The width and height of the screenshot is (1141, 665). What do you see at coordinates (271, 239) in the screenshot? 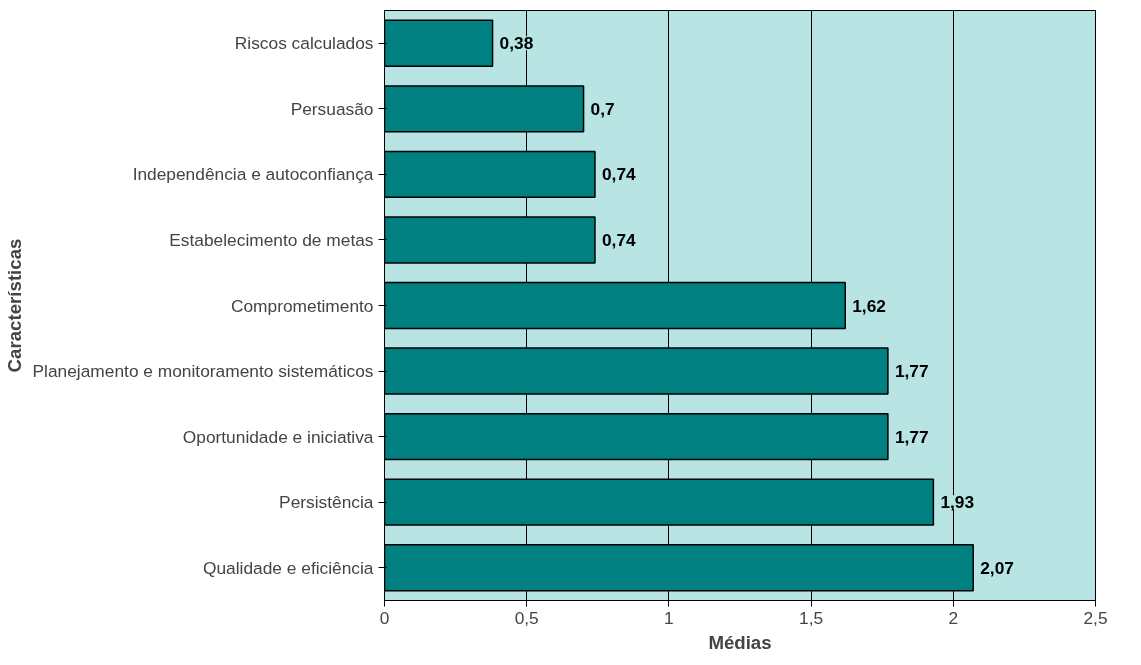
I see `y-tick-label: Estabelecimento de metas` at bounding box center [271, 239].